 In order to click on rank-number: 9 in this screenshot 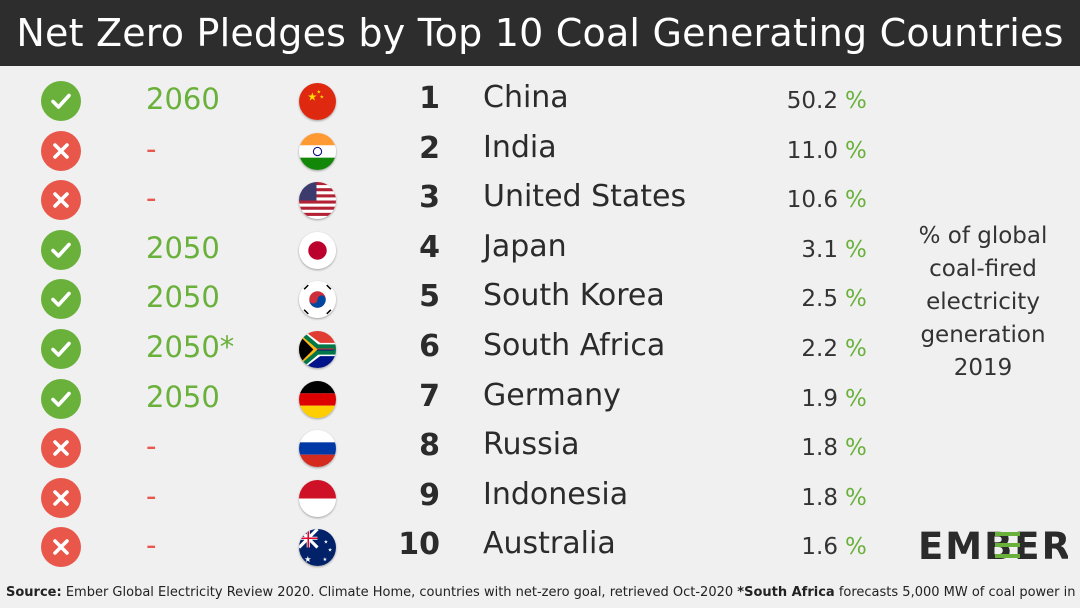, I will do `click(429, 495)`.